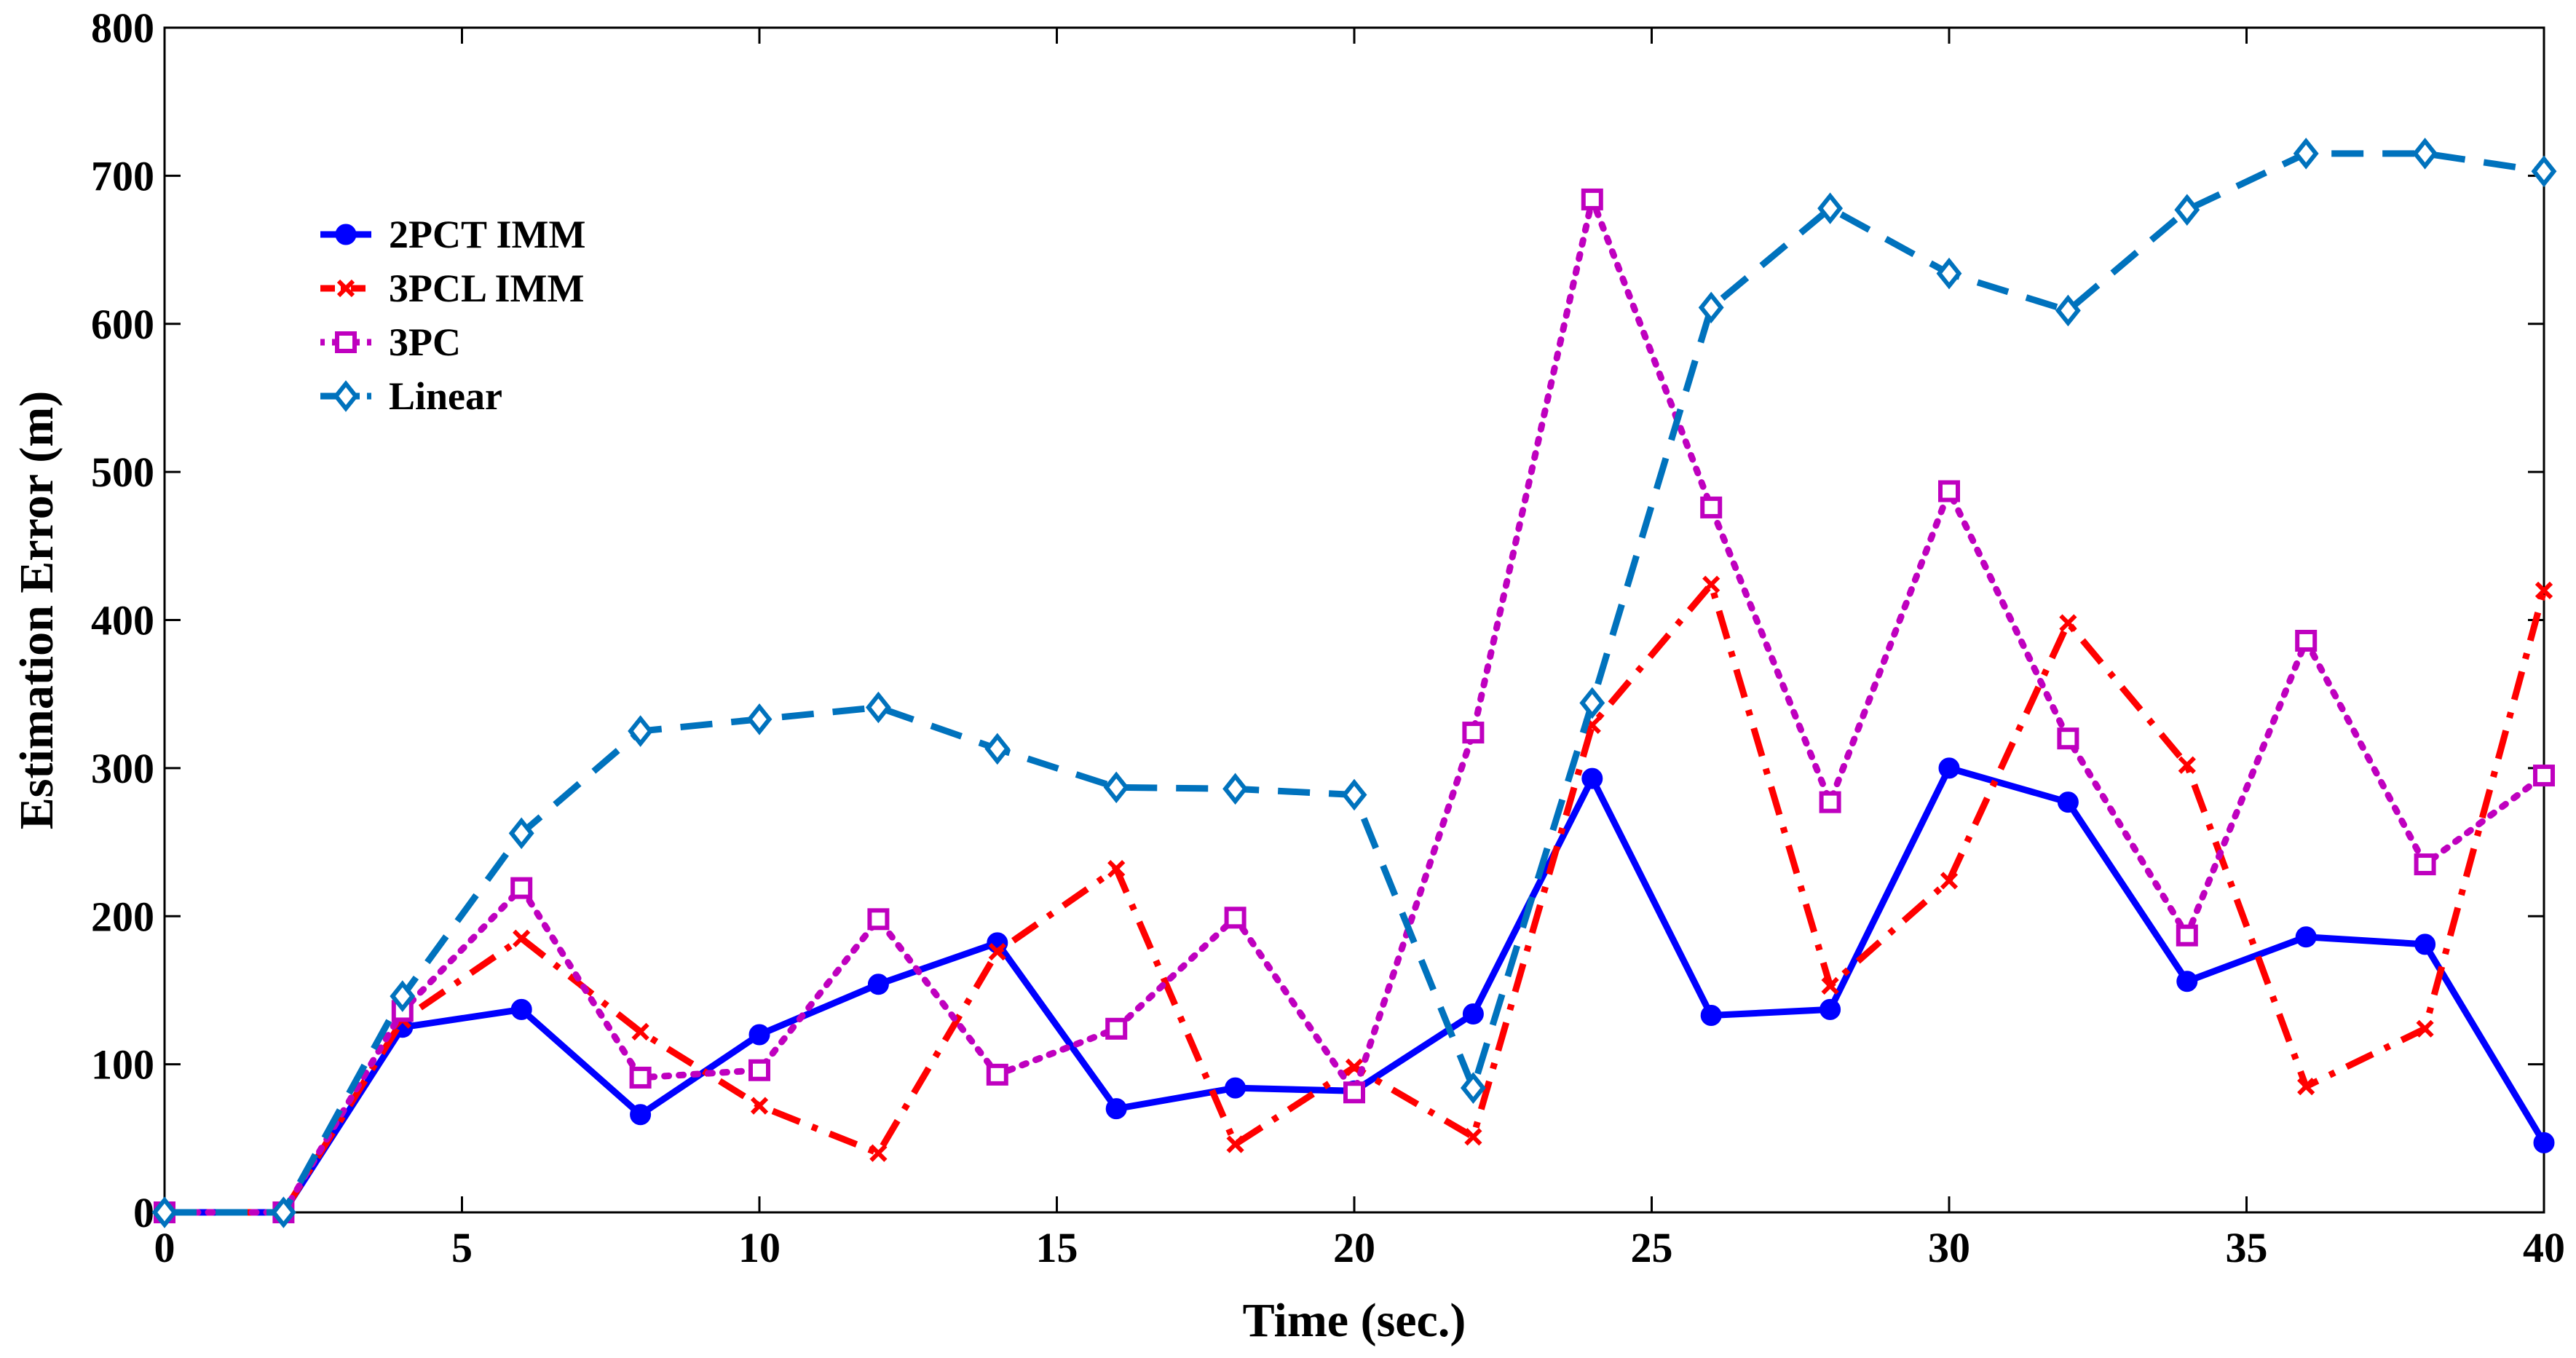 The height and width of the screenshot is (1358, 2576). What do you see at coordinates (123, 916) in the screenshot?
I see `y-tick-label: 200` at bounding box center [123, 916].